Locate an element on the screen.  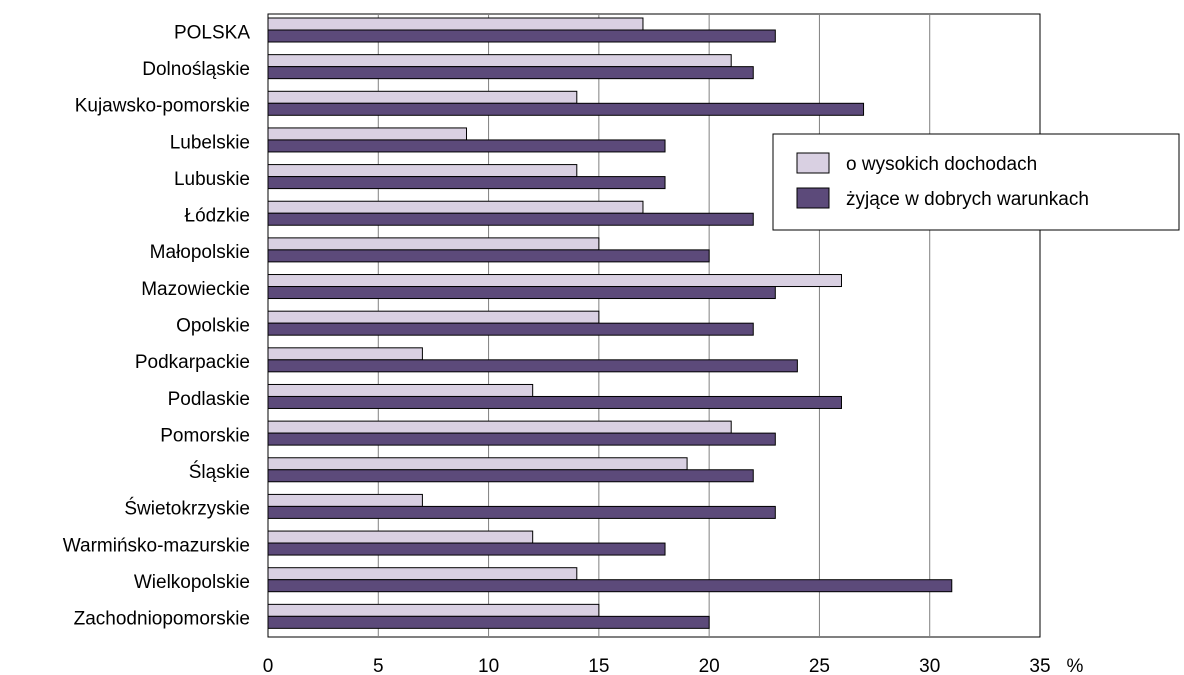
x-tick-label-5: 25 is located at coordinates (819, 665).